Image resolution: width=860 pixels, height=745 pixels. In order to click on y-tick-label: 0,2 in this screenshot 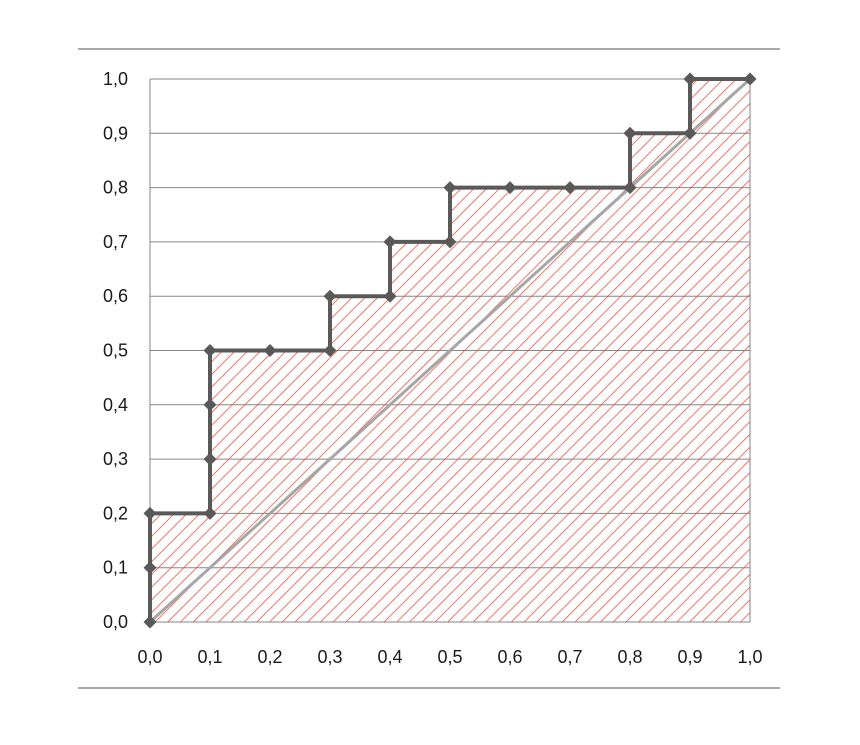, I will do `click(115, 513)`.